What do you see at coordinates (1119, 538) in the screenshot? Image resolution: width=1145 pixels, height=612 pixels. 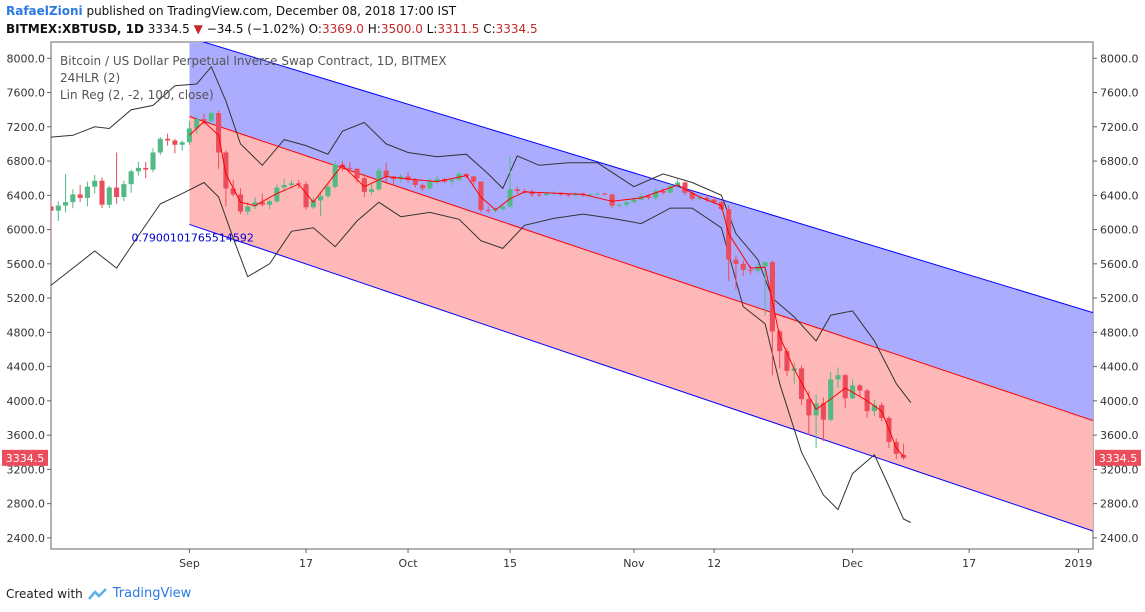 I see `y-tick-label-right: 2400.0` at bounding box center [1119, 538].